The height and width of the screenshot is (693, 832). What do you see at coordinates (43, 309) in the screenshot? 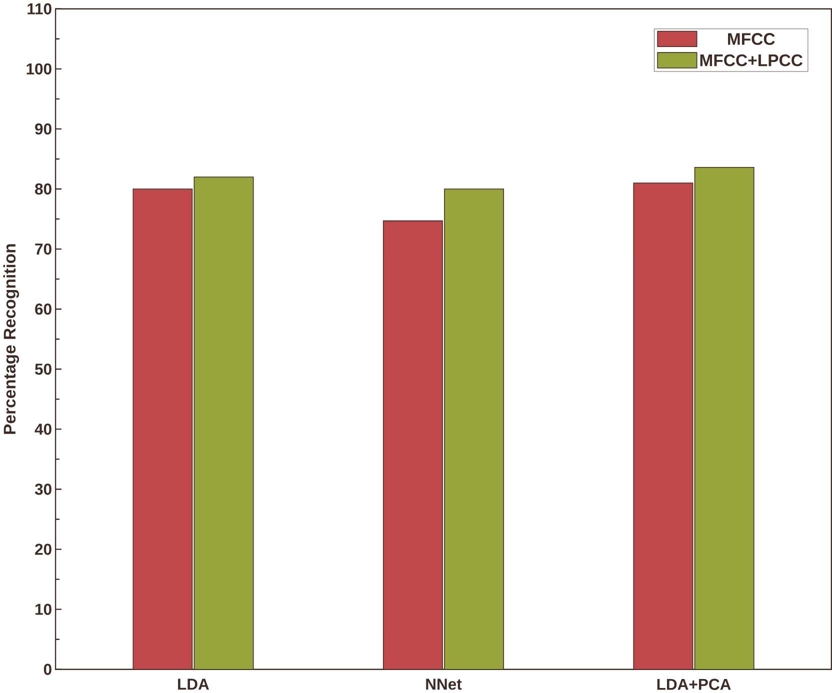
I see `y-tick-label: 60` at bounding box center [43, 309].